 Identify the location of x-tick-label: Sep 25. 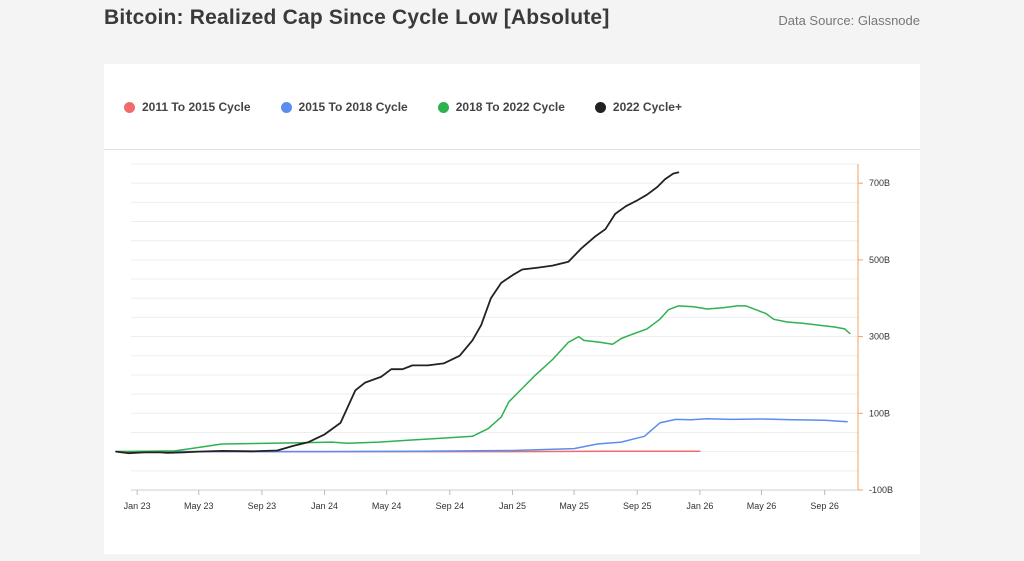
(637, 506).